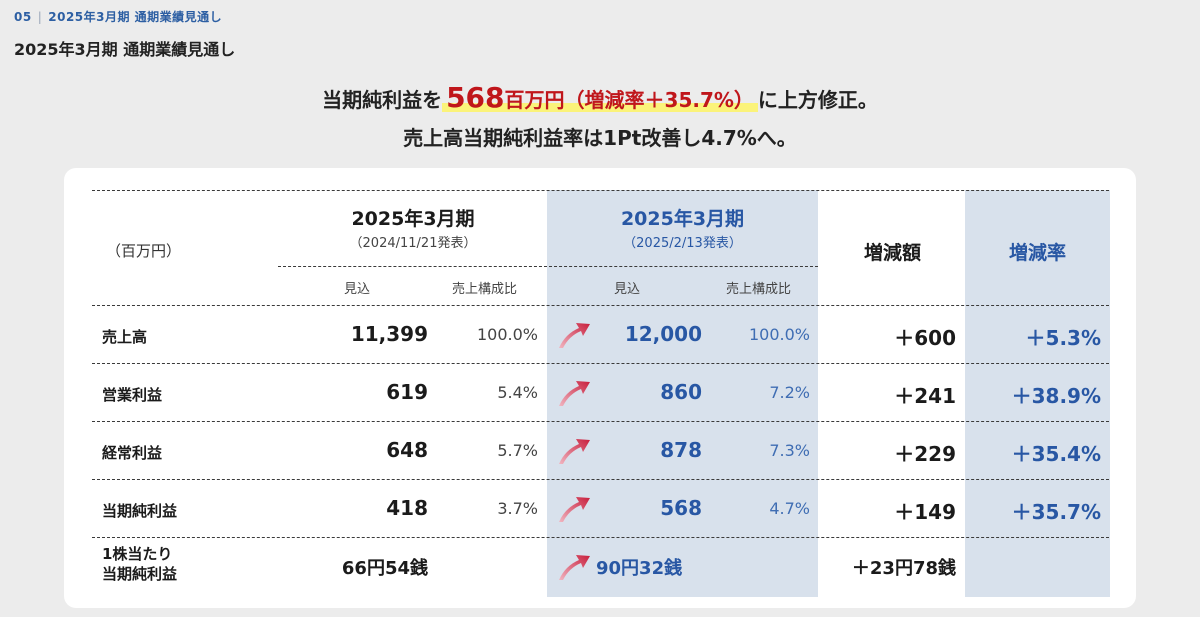 The width and height of the screenshot is (1200, 617). What do you see at coordinates (475, 97) in the screenshot?
I see `headline-value: 568` at bounding box center [475, 97].